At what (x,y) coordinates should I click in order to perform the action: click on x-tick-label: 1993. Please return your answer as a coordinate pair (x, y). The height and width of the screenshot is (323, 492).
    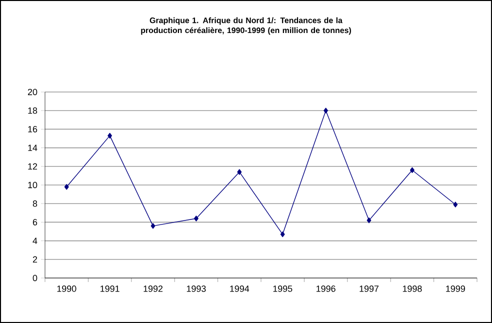
    Looking at the image, I should click on (196, 289).